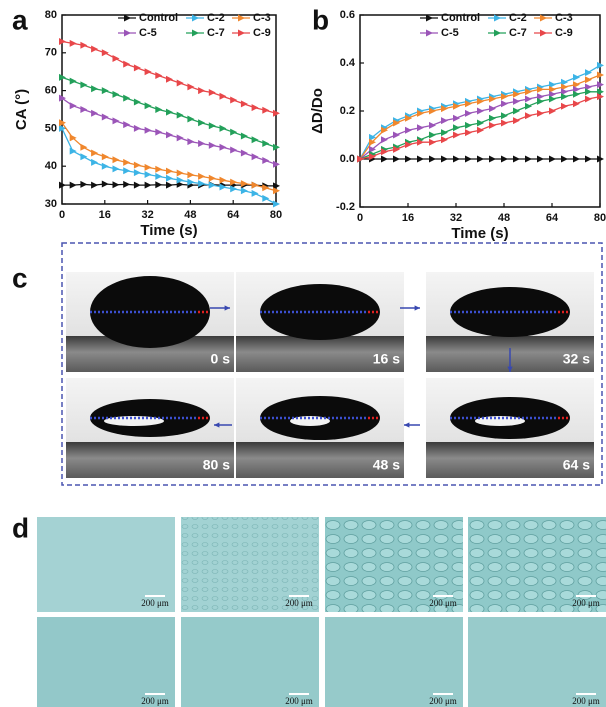 The width and height of the screenshot is (606, 707). What do you see at coordinates (518, 18) in the screenshot?
I see `legend-label: C-2` at bounding box center [518, 18].